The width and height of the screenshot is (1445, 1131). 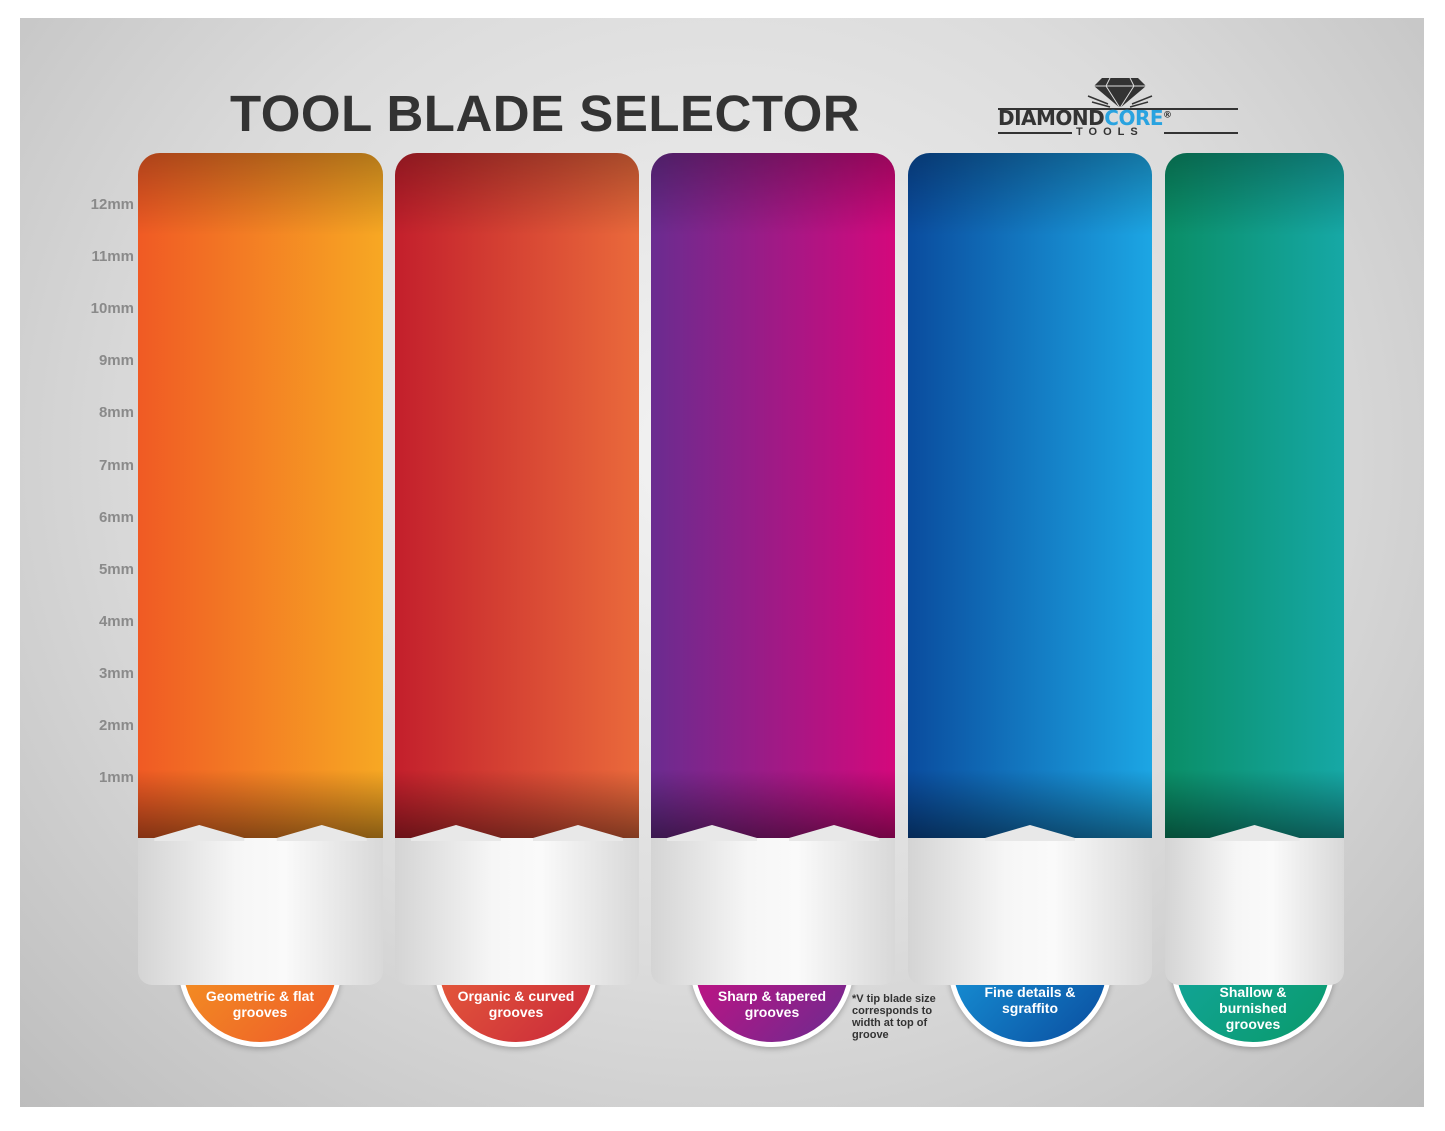 I want to click on column-fluting, so click(x=1254, y=569).